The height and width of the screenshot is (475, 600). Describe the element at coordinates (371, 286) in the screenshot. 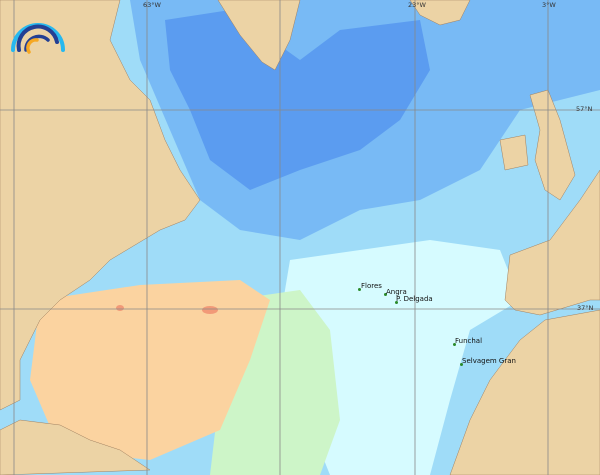

I see `place-label-flores: Flores` at that location.